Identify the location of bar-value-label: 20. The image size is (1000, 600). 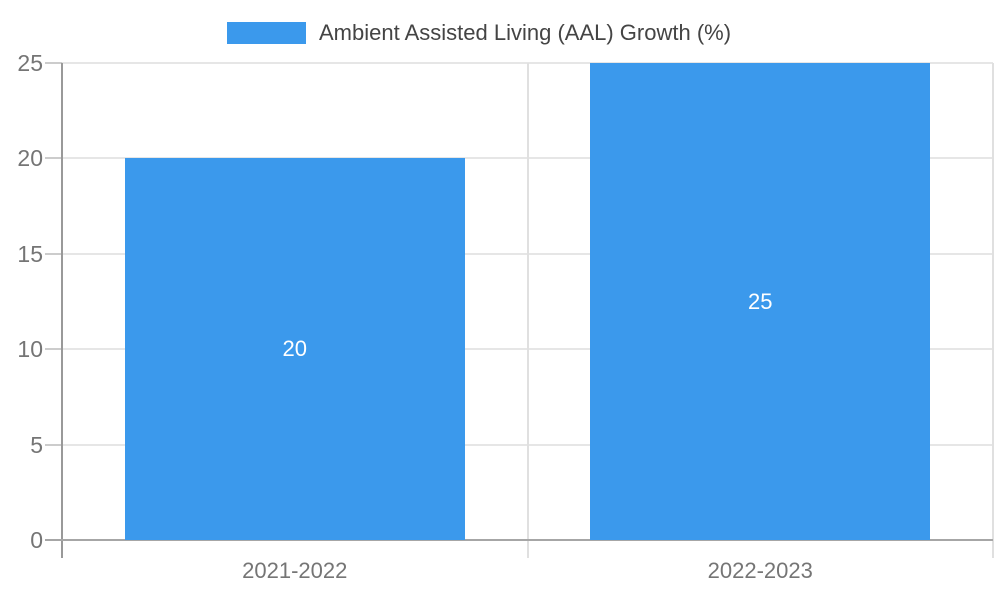
(294, 349).